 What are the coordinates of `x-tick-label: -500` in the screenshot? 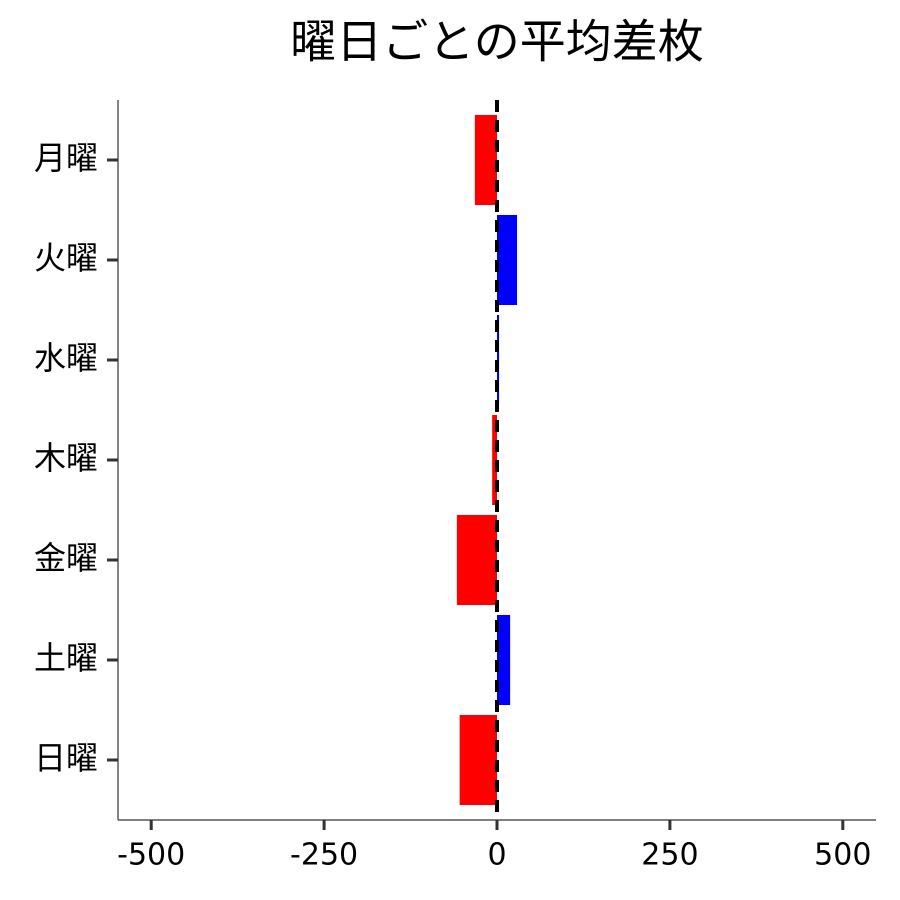 It's located at (151, 855).